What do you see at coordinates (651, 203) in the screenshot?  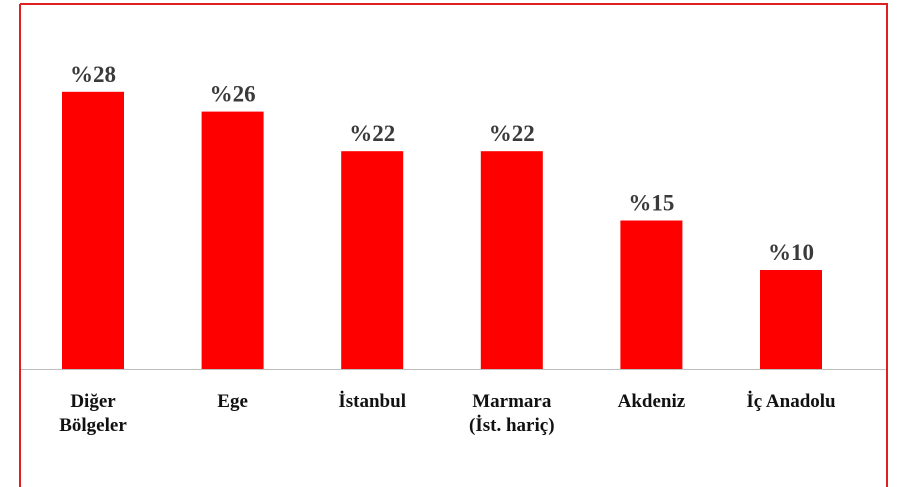 I see `value-label: %15` at bounding box center [651, 203].